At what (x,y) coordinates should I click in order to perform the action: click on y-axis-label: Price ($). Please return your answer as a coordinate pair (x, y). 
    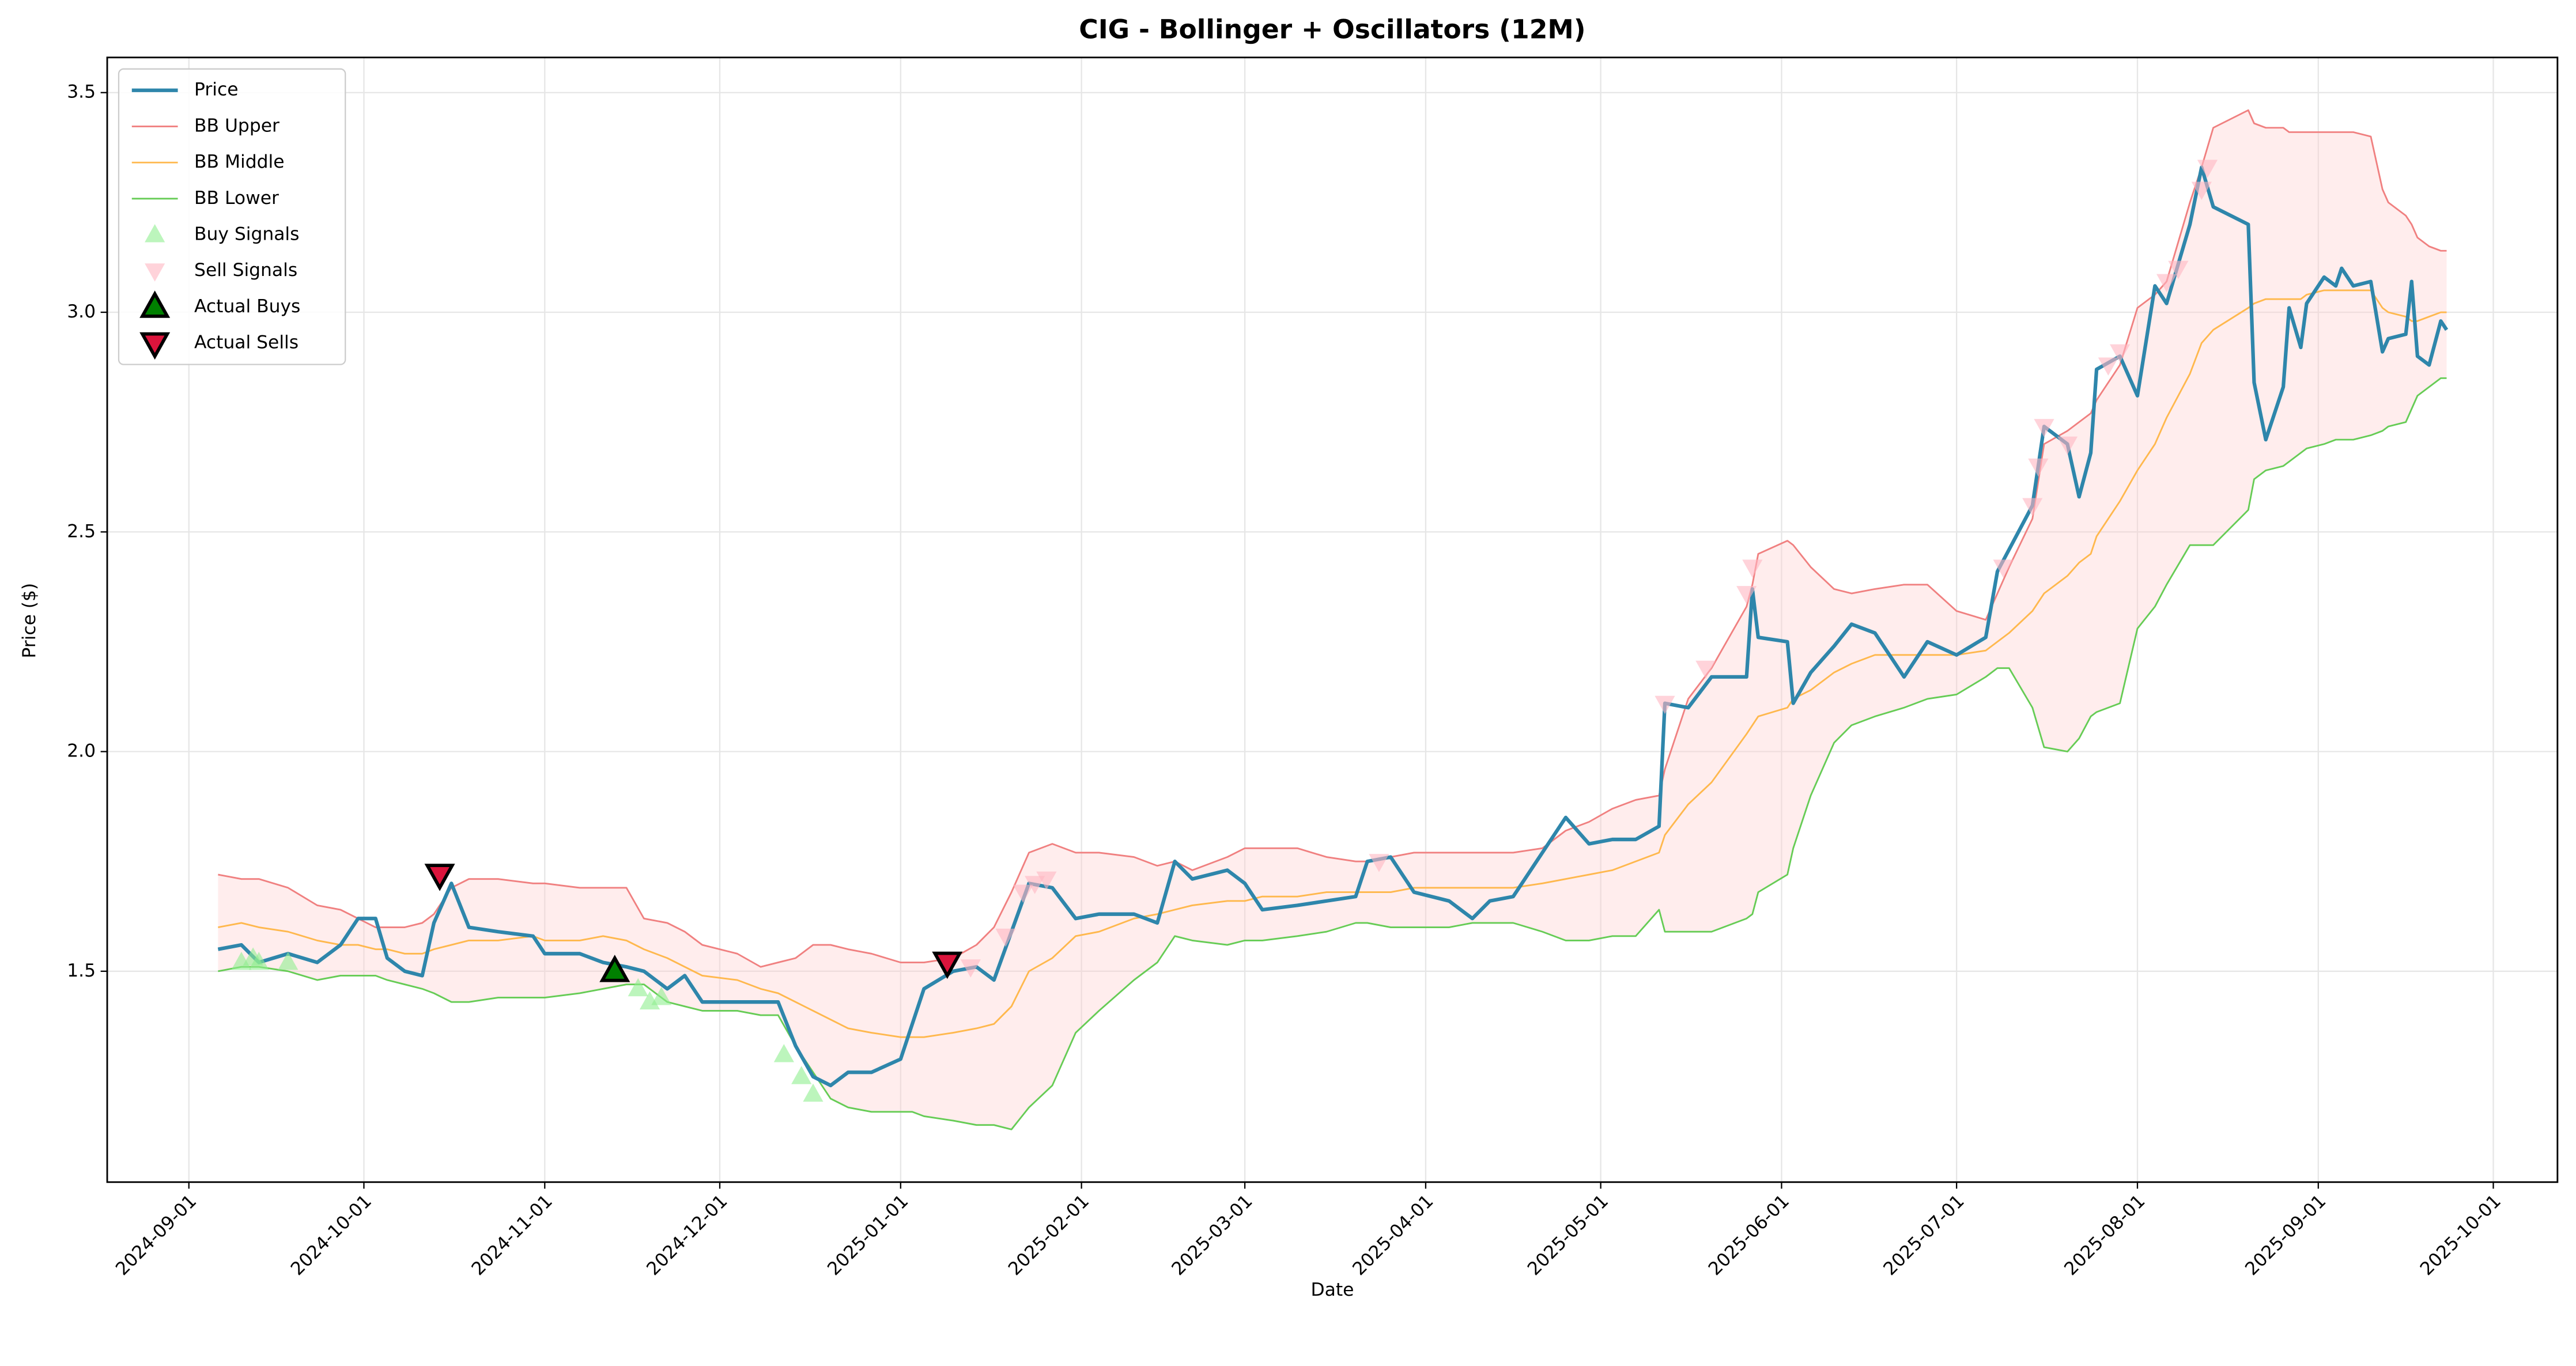
    Looking at the image, I should click on (29, 621).